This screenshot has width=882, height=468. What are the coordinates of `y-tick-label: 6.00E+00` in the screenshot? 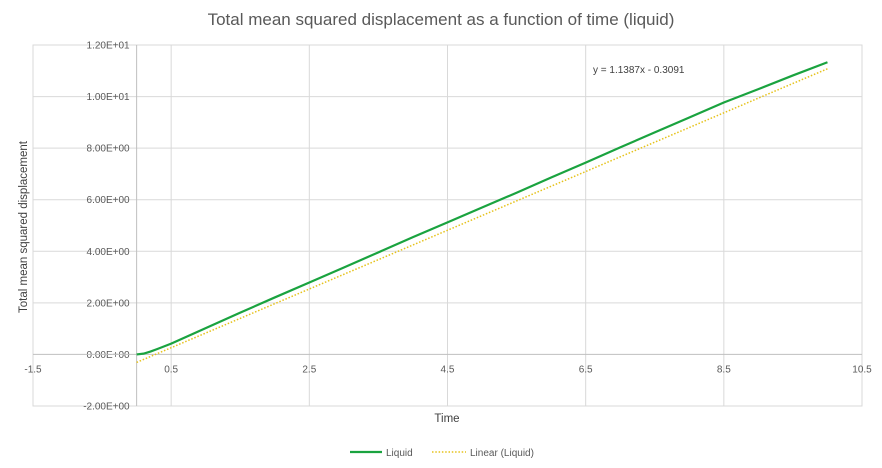 It's located at (109, 200).